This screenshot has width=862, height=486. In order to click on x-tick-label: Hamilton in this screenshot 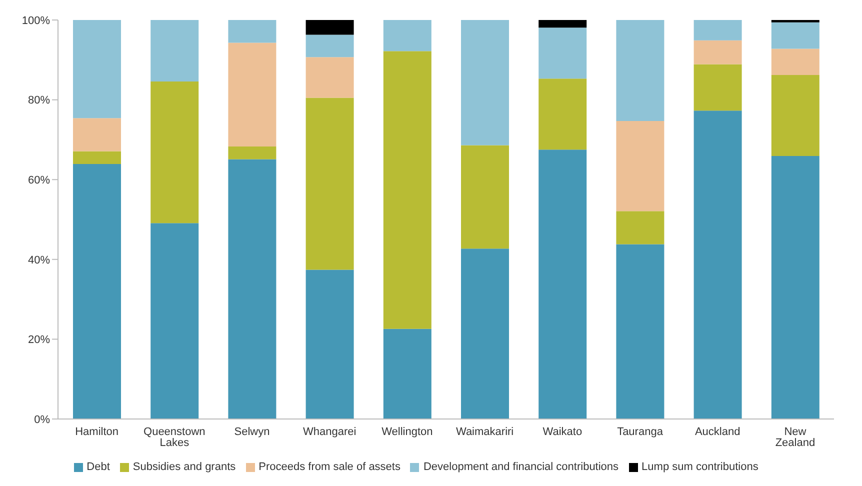, I will do `click(97, 432)`.